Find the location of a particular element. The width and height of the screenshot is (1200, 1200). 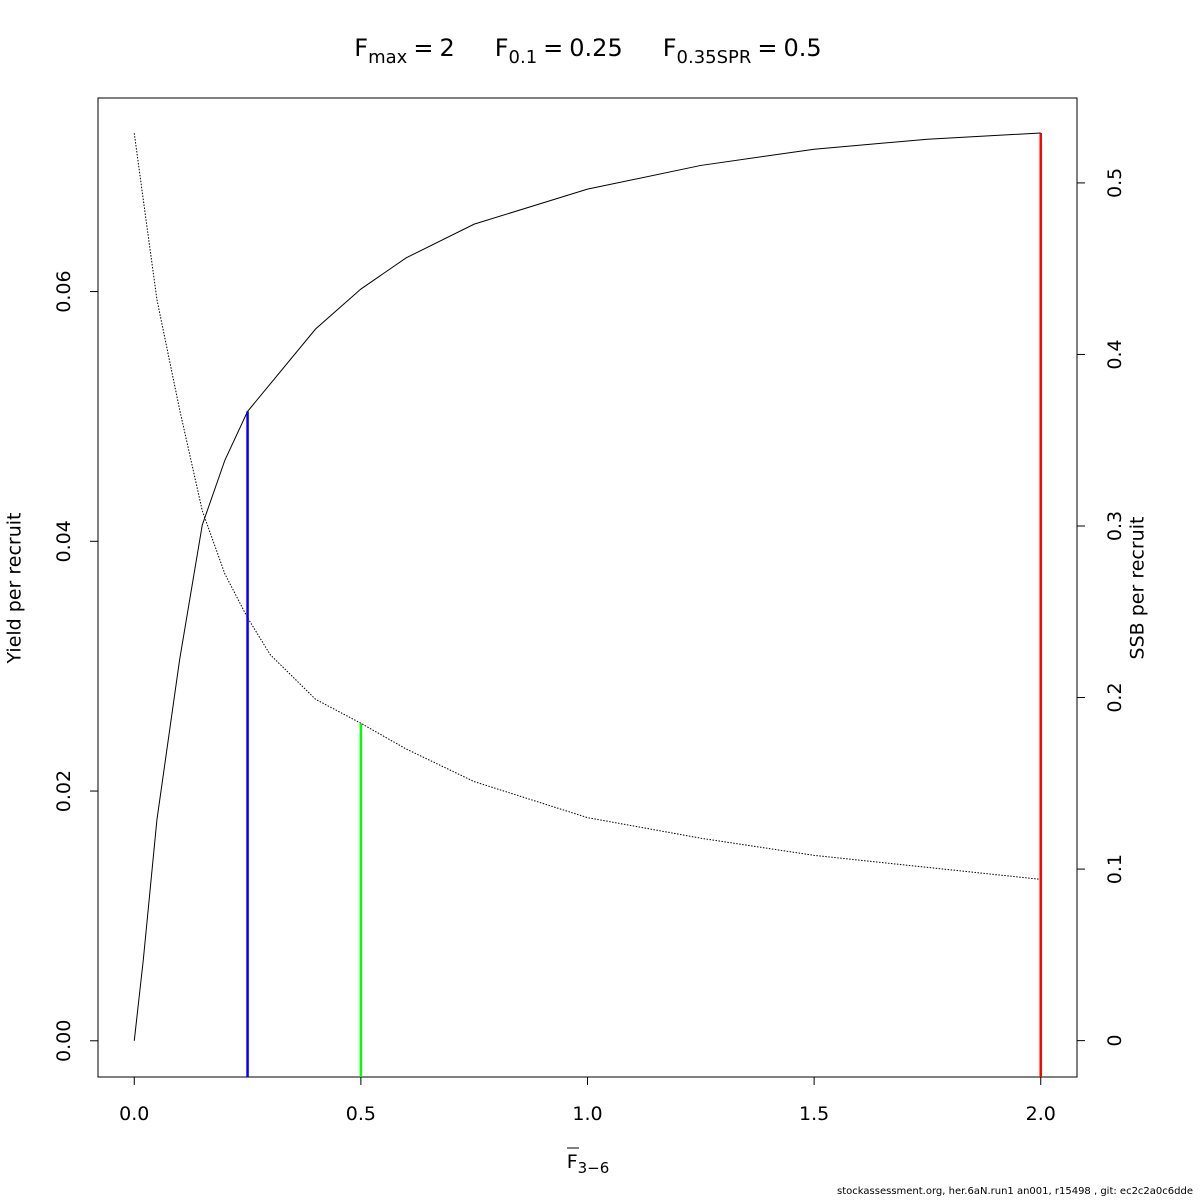

y2-tick-label: 0.4 is located at coordinates (1115, 354).